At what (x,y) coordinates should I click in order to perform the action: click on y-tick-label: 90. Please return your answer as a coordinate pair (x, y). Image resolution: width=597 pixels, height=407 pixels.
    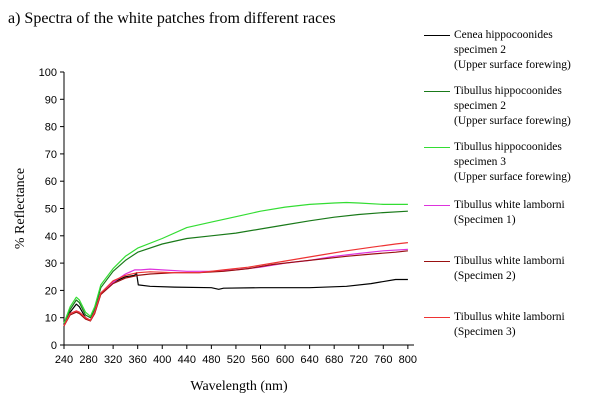
    Looking at the image, I should click on (51, 100).